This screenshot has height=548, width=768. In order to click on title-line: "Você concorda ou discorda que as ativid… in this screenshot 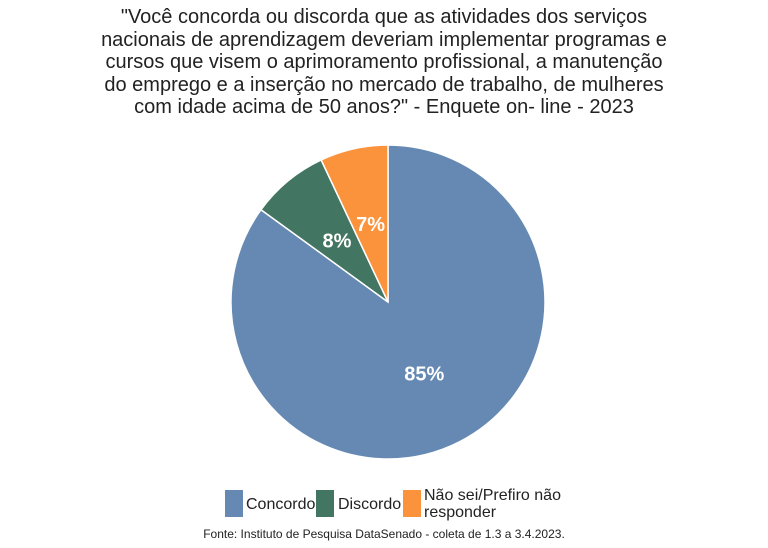, I will do `click(384, 17)`.